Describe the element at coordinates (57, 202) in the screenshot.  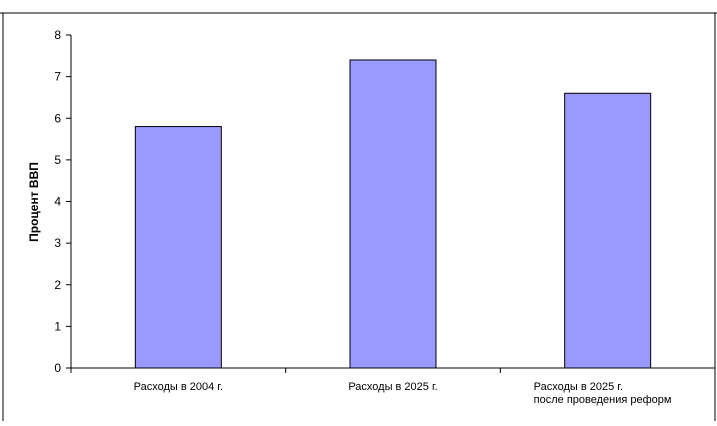
I see `y-tick-label: 4` at that location.